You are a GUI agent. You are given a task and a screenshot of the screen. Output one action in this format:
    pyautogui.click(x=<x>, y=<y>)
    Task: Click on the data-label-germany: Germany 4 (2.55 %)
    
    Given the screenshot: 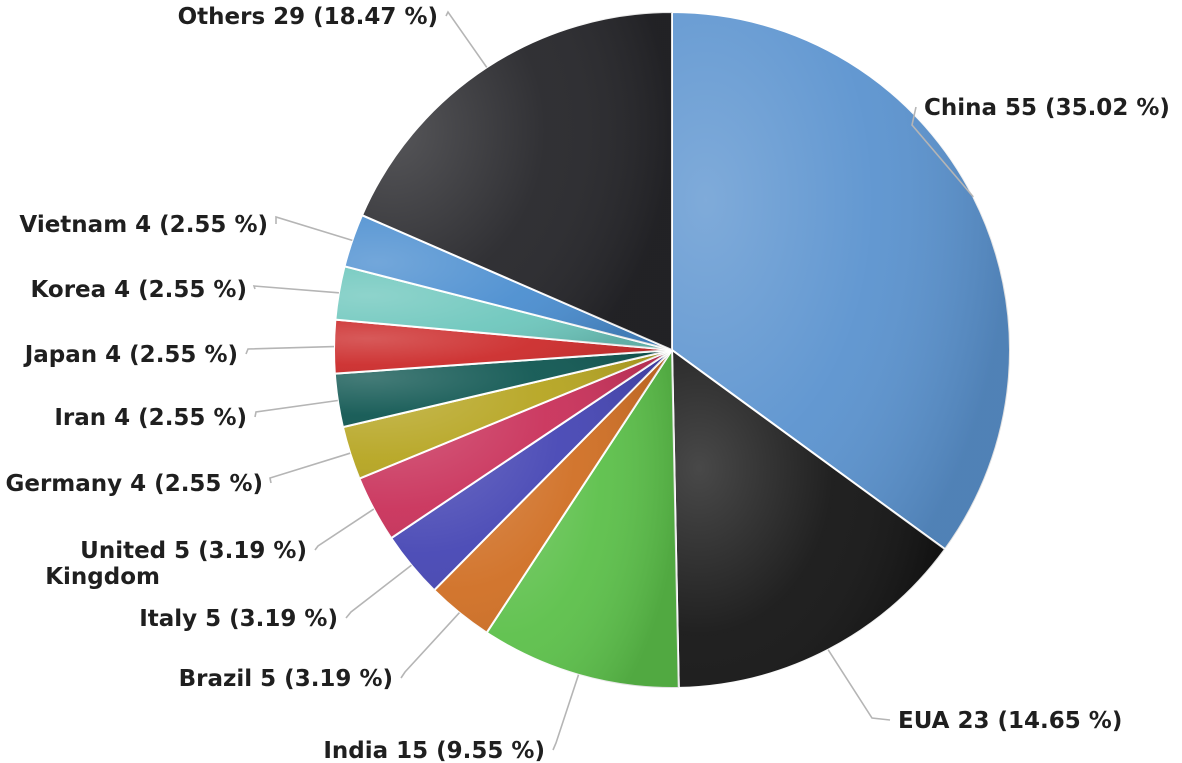 What is the action you would take?
    pyautogui.click(x=134, y=484)
    